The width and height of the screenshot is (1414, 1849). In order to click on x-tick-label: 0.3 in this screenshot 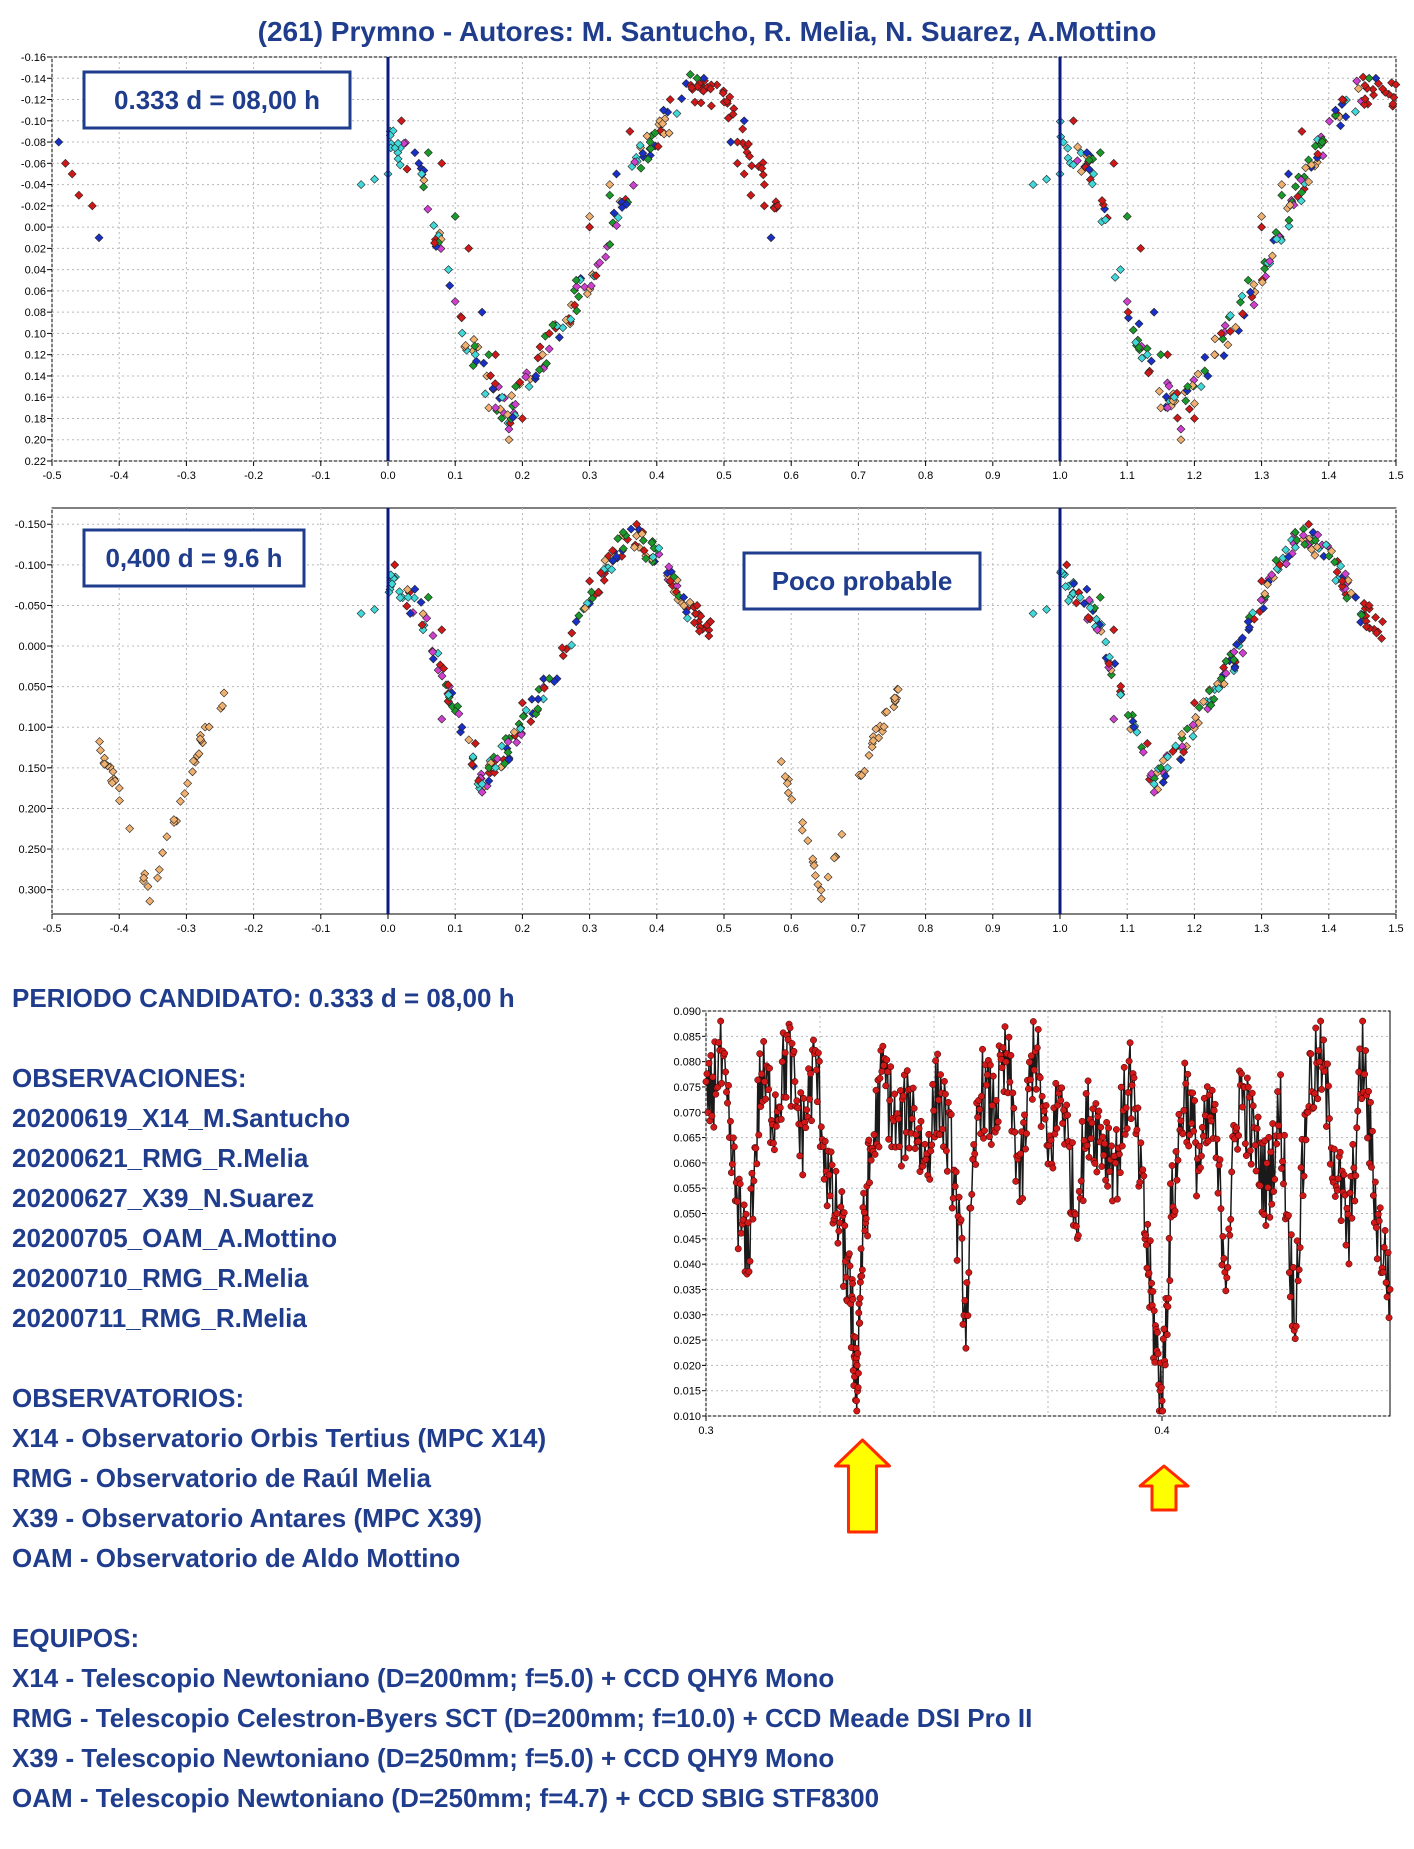, I will do `click(589, 476)`.